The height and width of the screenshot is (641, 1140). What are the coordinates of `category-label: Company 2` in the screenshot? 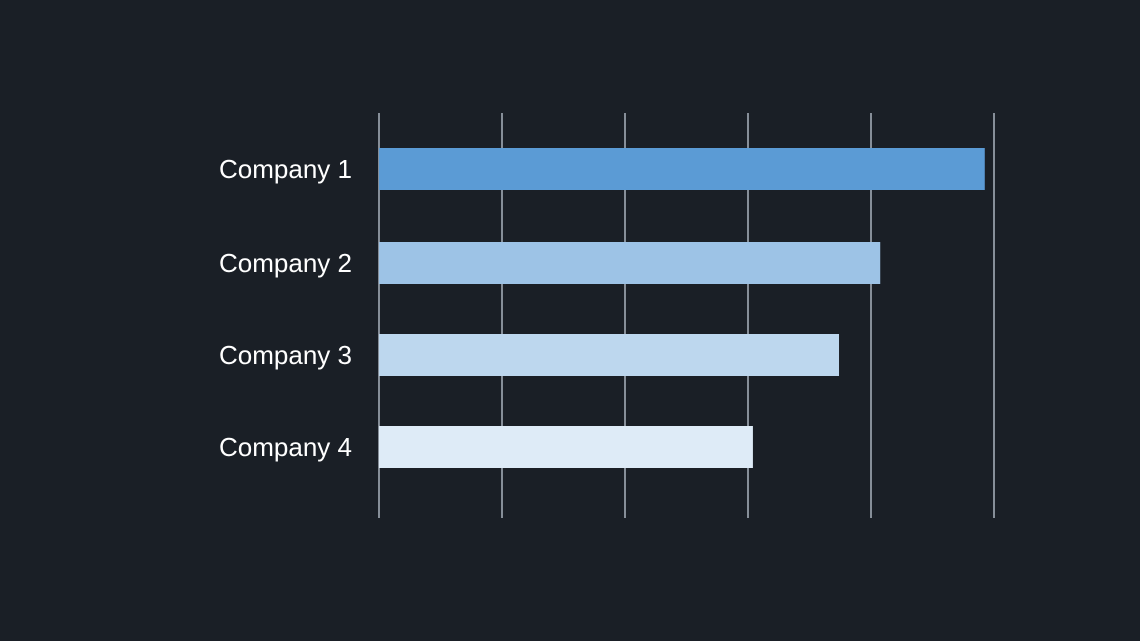 It's located at (285, 263).